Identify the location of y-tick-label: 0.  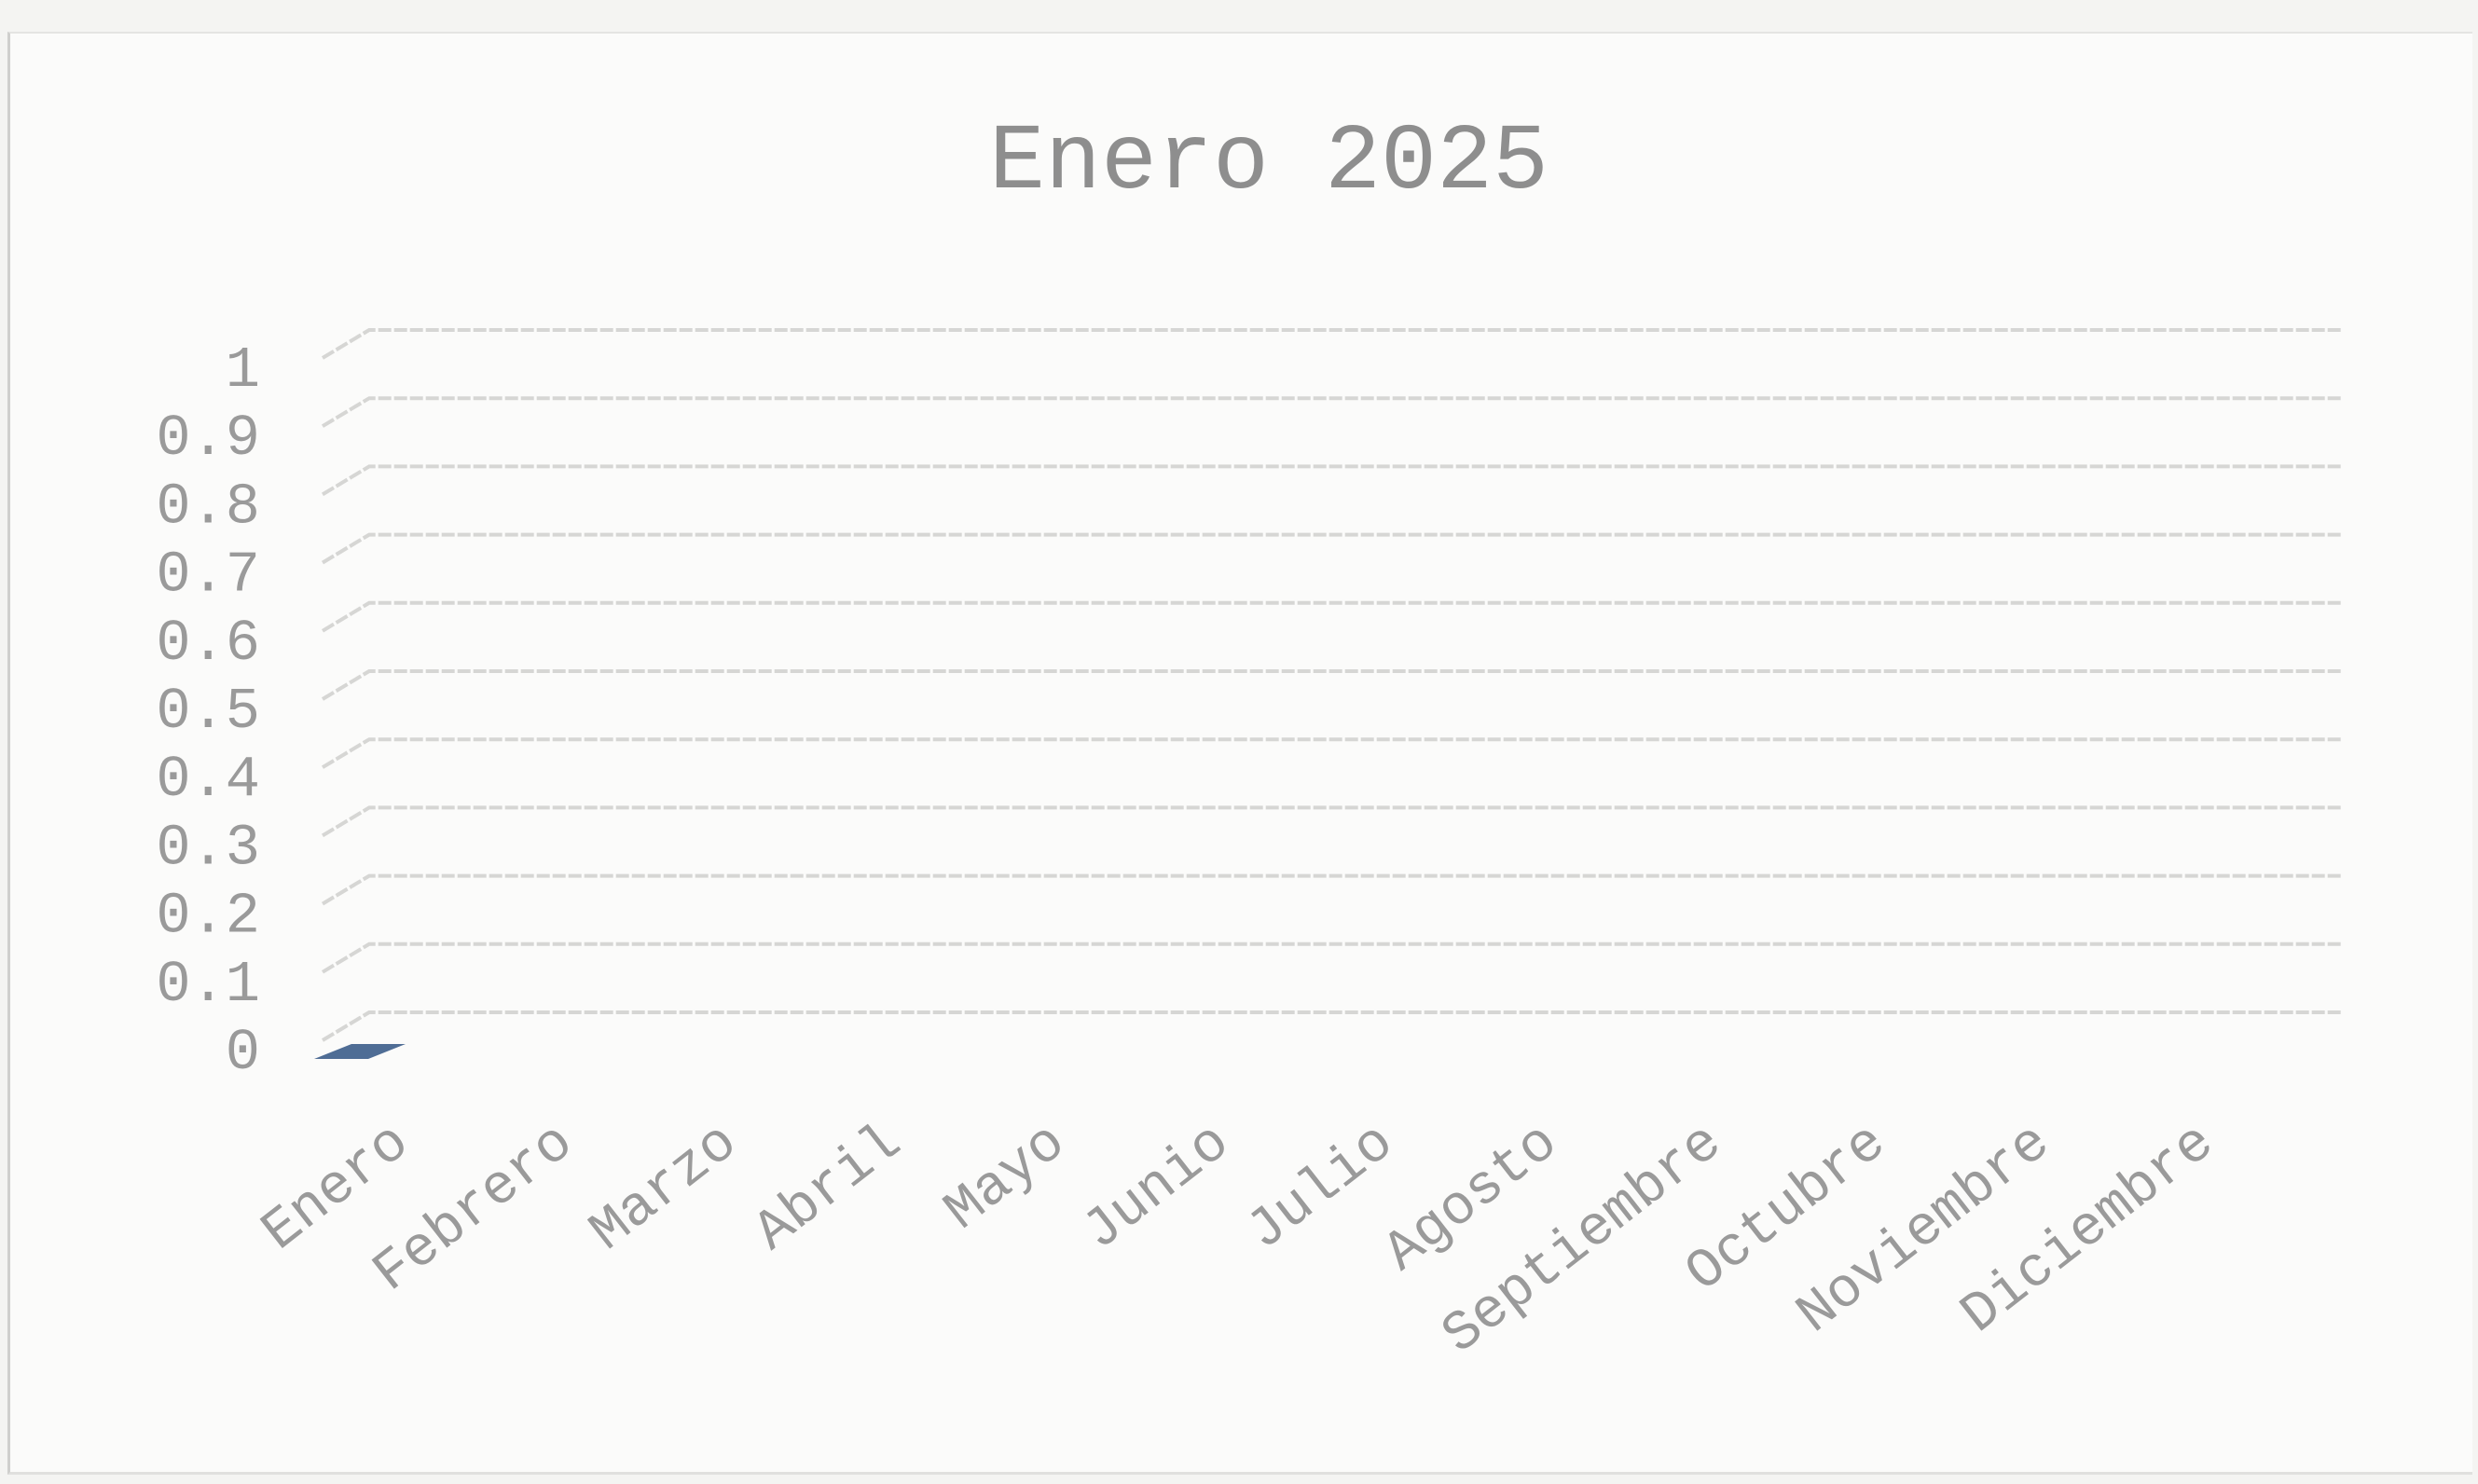
(243, 1053).